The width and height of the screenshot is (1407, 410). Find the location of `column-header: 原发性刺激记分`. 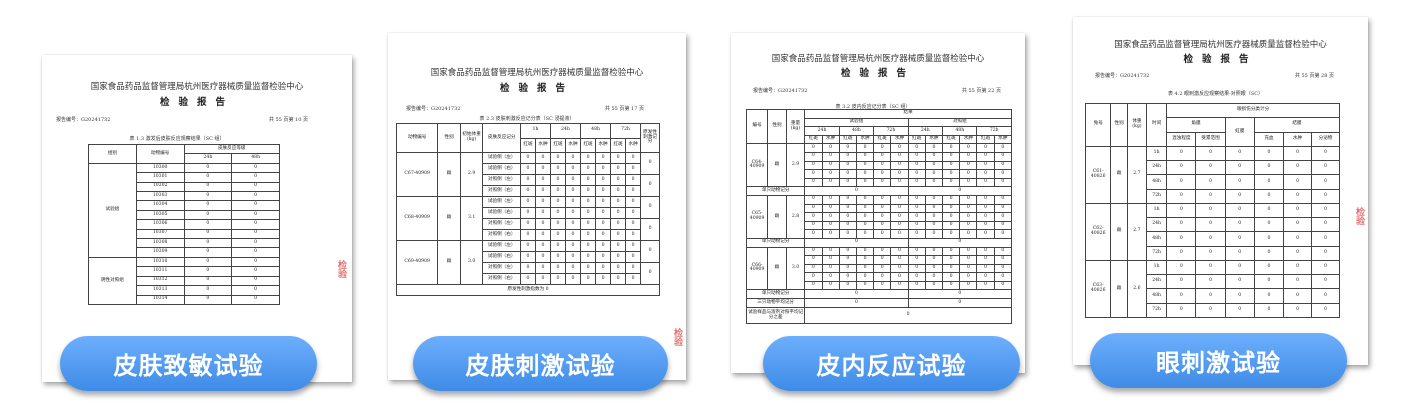

column-header: 原发性刺激记分 is located at coordinates (650, 138).